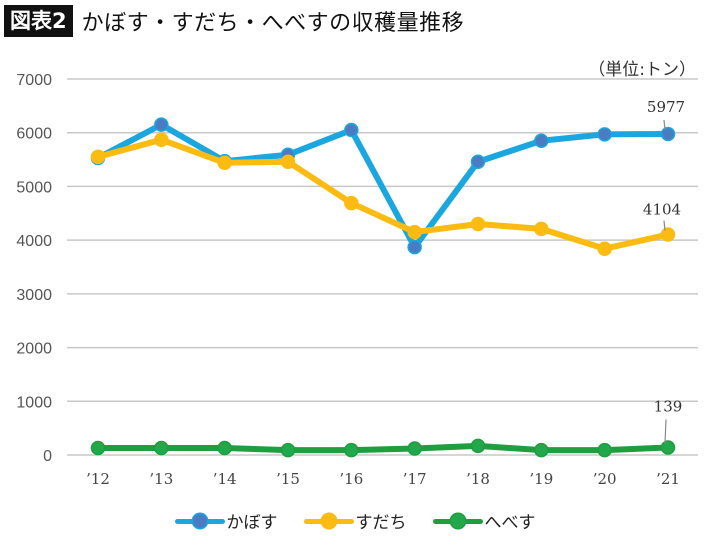  What do you see at coordinates (34, 134) in the screenshot?
I see `y-tick-label: 6000` at bounding box center [34, 134].